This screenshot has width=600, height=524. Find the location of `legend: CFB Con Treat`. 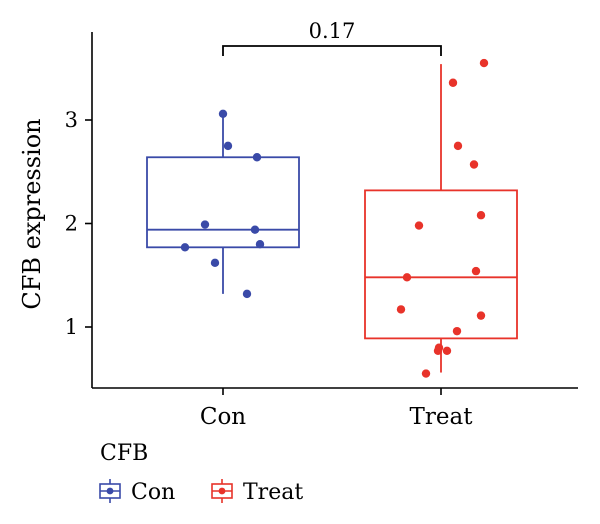

legend: CFB Con Treat is located at coordinates (201, 473).